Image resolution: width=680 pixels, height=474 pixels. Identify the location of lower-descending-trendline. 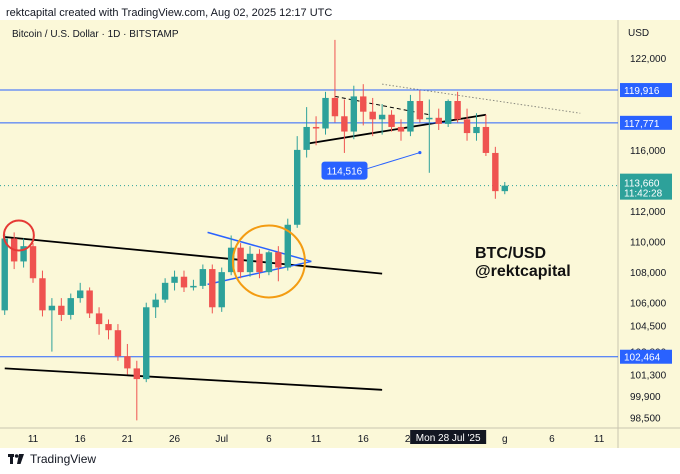
(193, 379).